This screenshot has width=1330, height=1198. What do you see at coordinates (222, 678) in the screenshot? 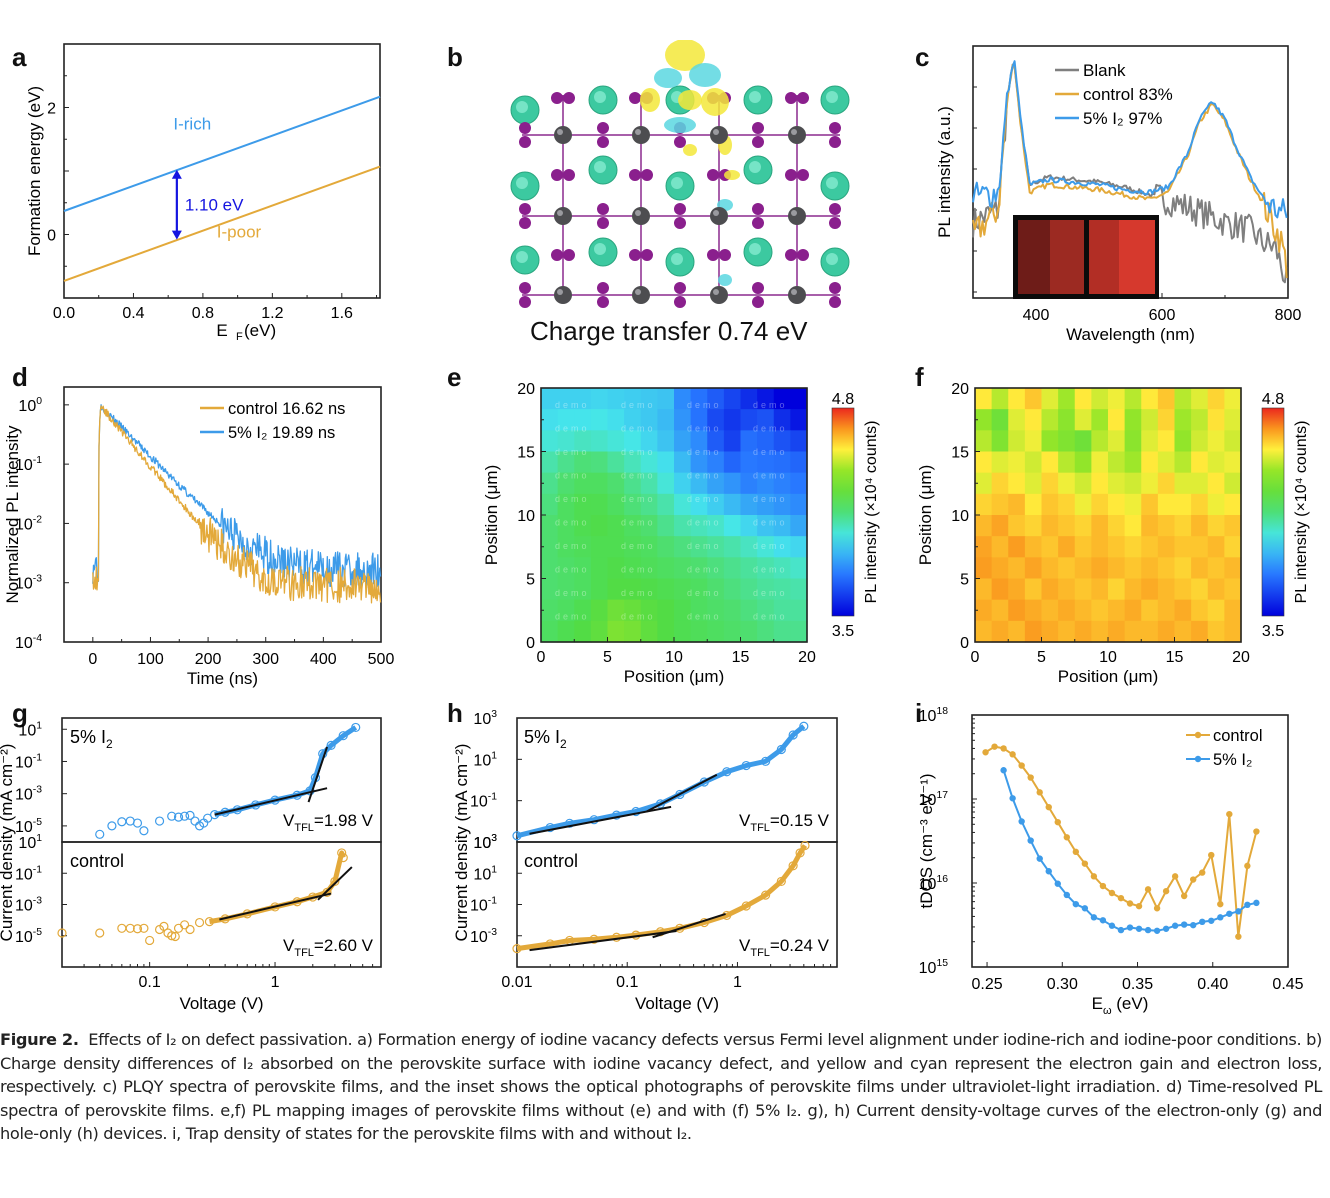
I see `x-axis-label: Time (ns)` at bounding box center [222, 678].